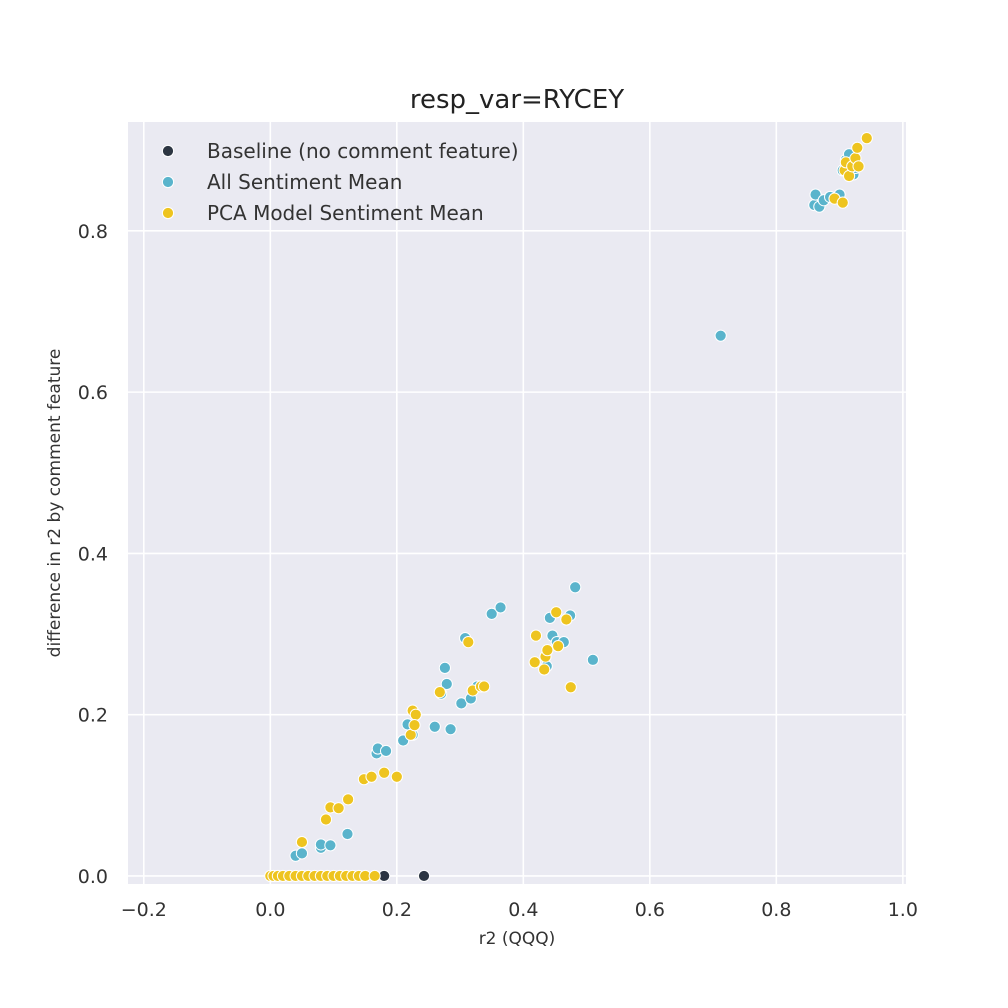  Describe the element at coordinates (517, 100) in the screenshot. I see `chart-title: resp_var=RYCEY` at that location.